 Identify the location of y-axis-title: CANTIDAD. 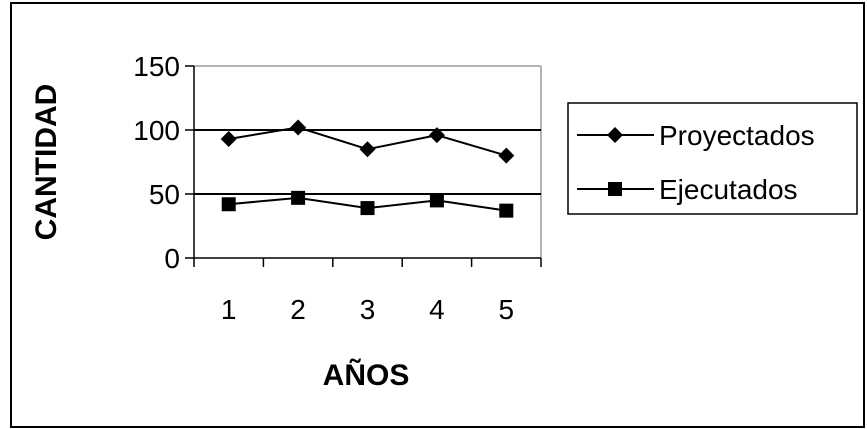
(46, 162).